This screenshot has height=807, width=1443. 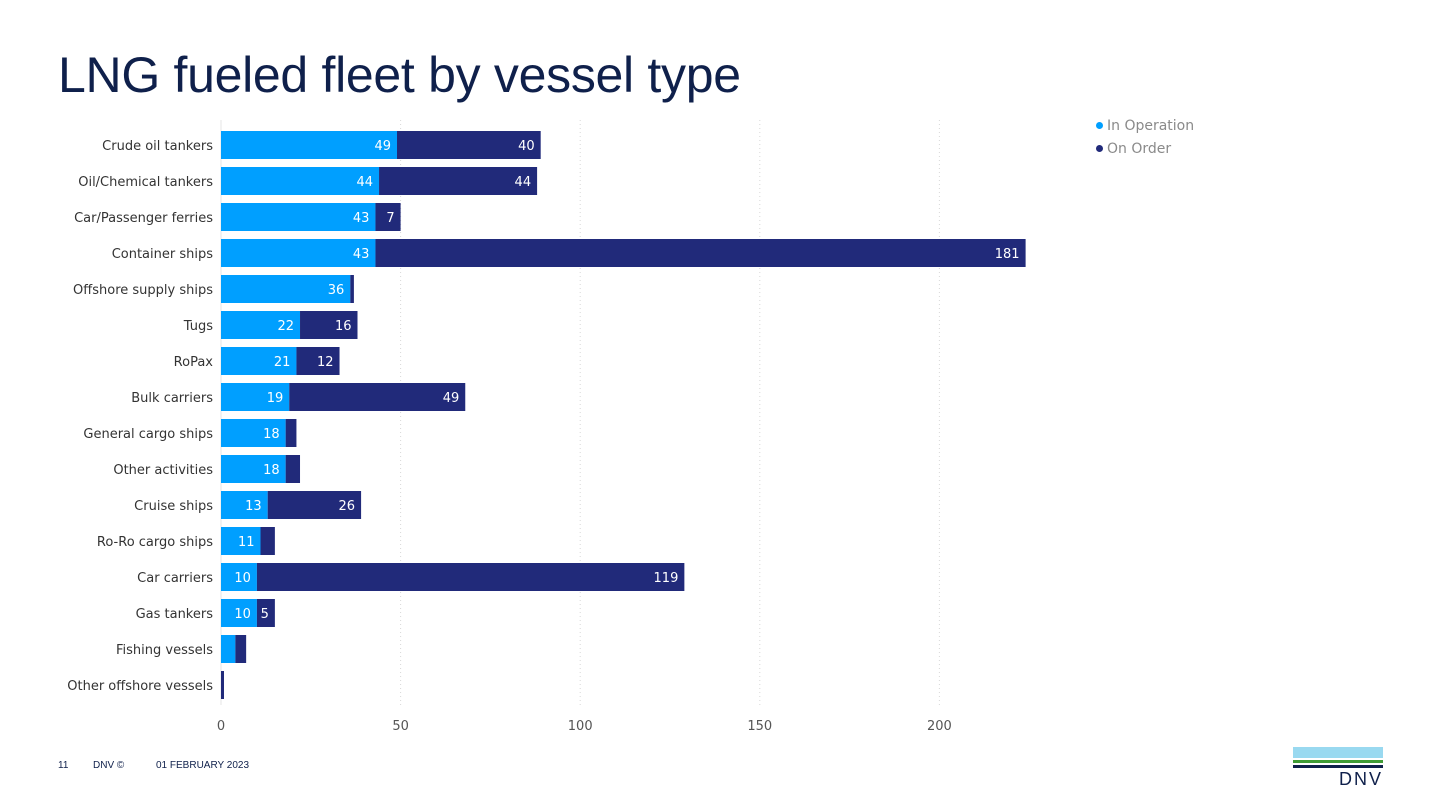 I want to click on category-label: Tugs, so click(x=198, y=326).